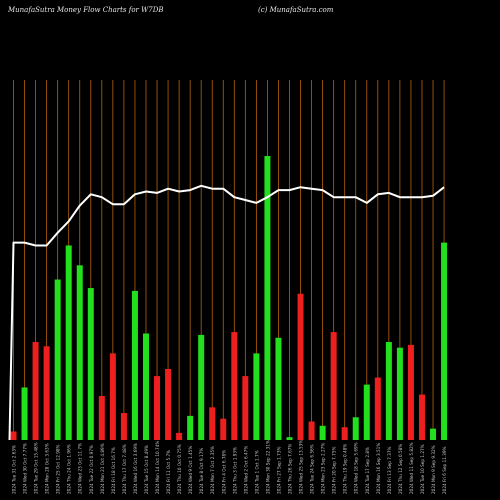 The height and width of the screenshot is (500, 500). What do you see at coordinates (411, 468) in the screenshot?
I see `x-tick-label: 2024 Wed 11 Sep 5.82%` at bounding box center [411, 468].